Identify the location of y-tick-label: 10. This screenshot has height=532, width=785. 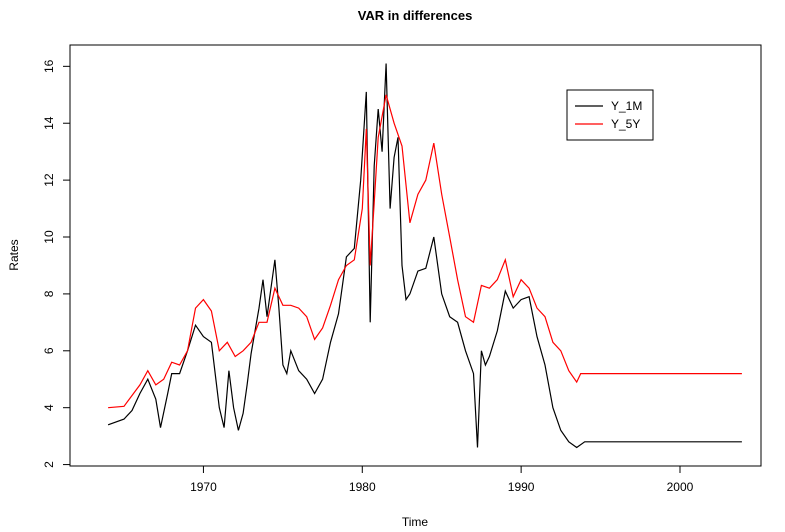
(49, 237).